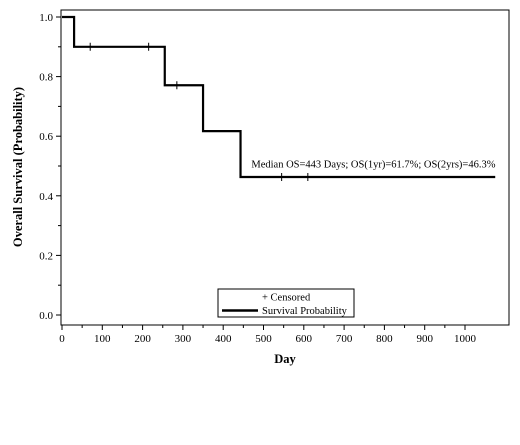 This screenshot has width=520, height=445. Describe the element at coordinates (305, 311) in the screenshot. I see `legend-entry-survival: Survival Probability` at that location.